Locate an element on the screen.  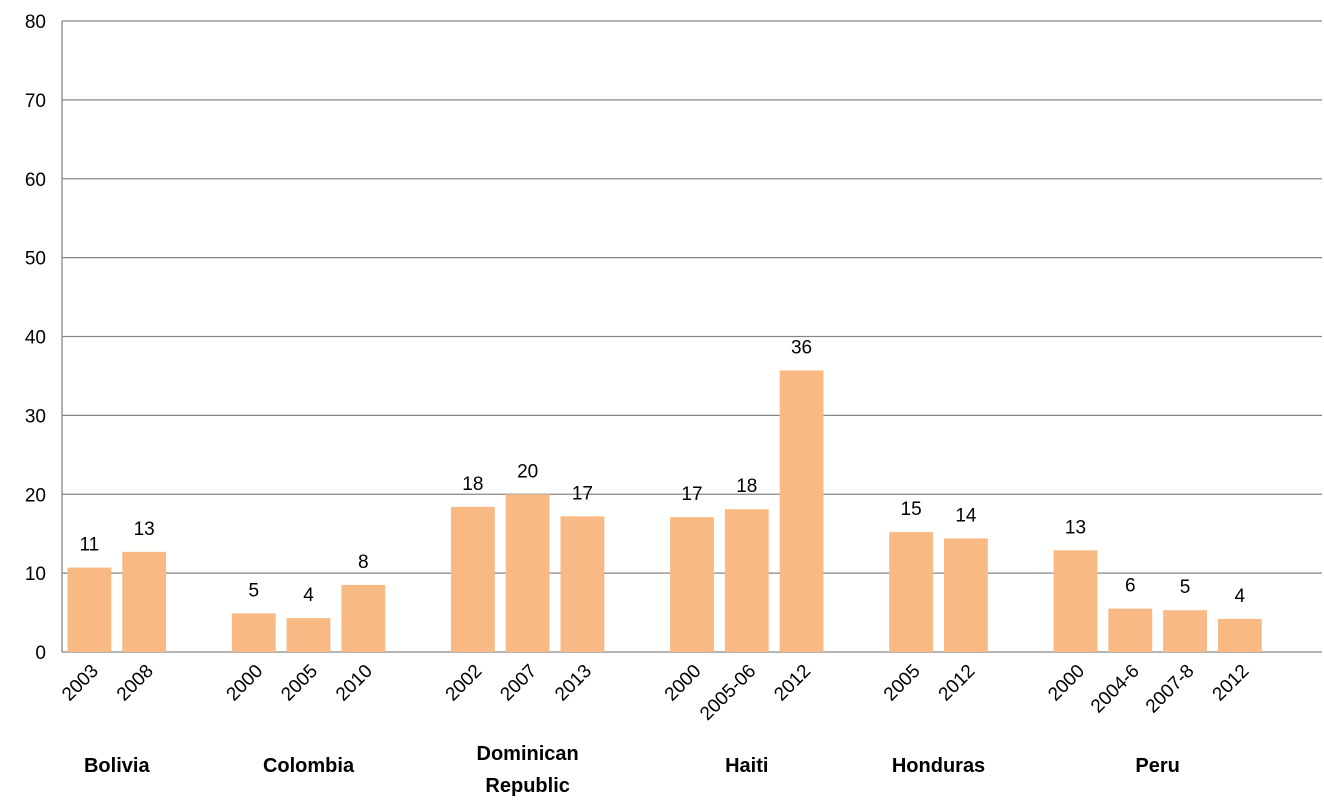
x-tick-label: 2013 is located at coordinates (573, 683).